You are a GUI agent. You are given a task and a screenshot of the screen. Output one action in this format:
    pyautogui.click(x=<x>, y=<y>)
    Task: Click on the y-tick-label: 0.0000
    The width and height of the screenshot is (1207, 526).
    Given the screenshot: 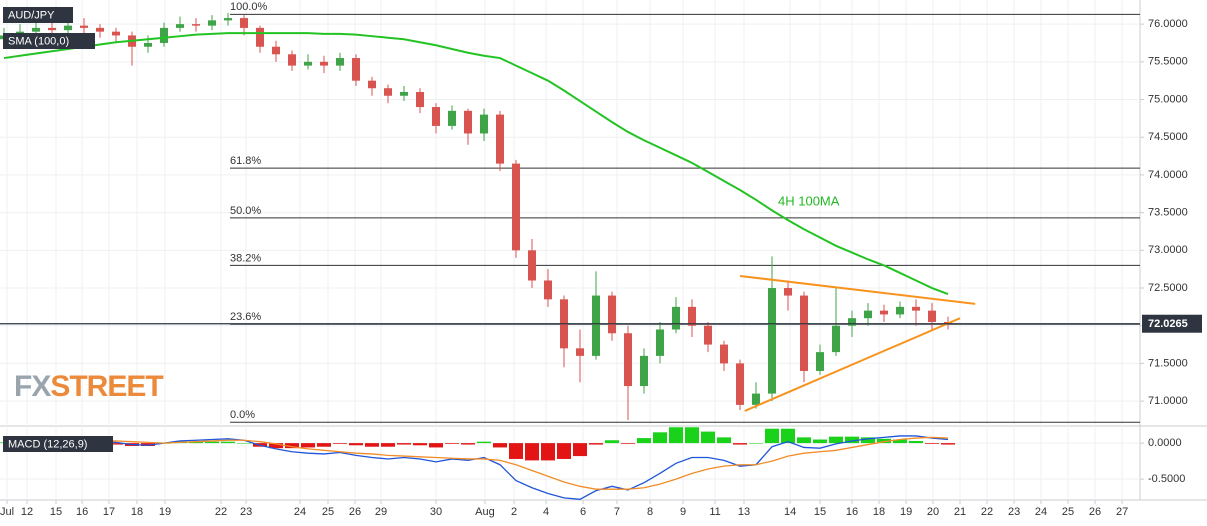 What is the action you would take?
    pyautogui.click(x=1165, y=443)
    